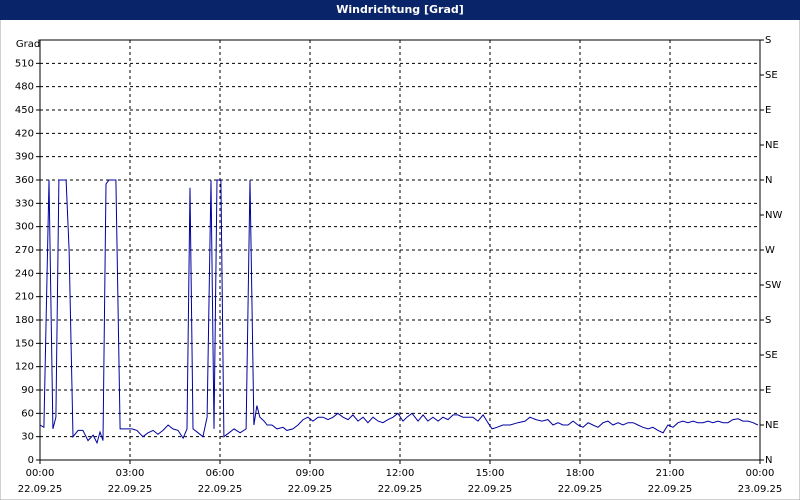  Describe the element at coordinates (24, 87) in the screenshot. I see `y-tick-label: 480` at that location.